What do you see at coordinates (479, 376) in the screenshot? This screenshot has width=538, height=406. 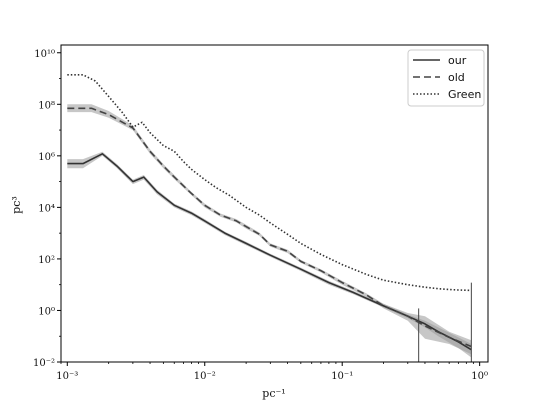 I see `x-tick-label: 10⁰` at bounding box center [479, 376].